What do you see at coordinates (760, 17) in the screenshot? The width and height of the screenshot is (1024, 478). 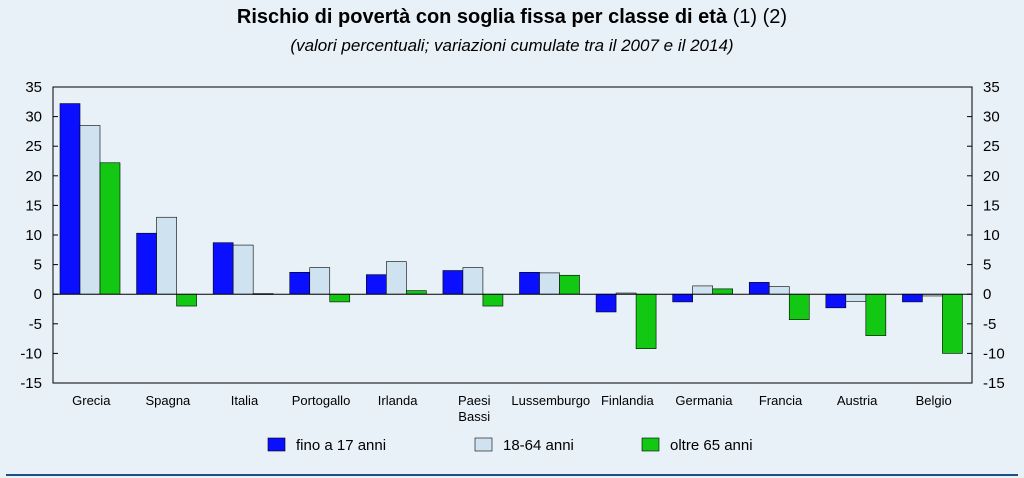 I see `title-notes: (1) (2)` at bounding box center [760, 17].